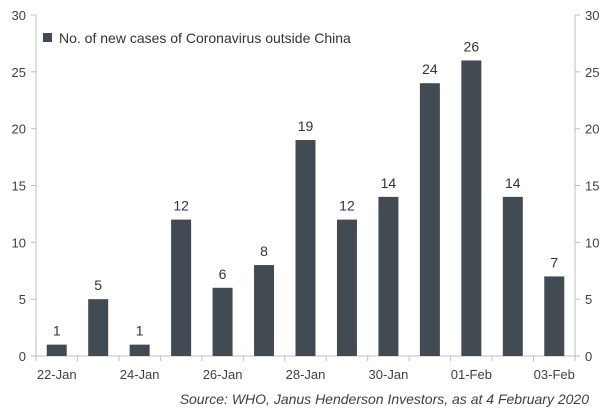  I want to click on y-tick-label-left: 30, so click(19, 15).